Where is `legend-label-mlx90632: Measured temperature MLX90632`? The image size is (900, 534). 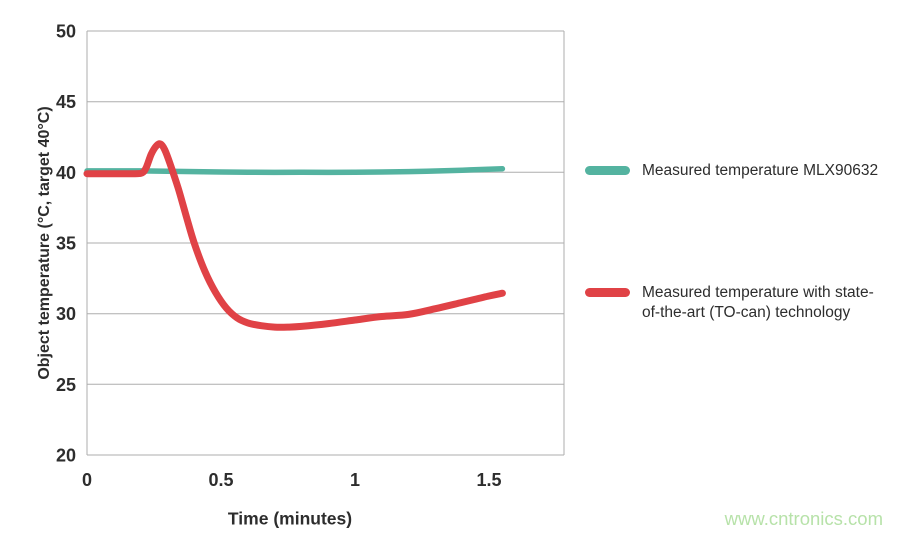 legend-label-mlx90632: Measured temperature MLX90632 is located at coordinates (760, 170).